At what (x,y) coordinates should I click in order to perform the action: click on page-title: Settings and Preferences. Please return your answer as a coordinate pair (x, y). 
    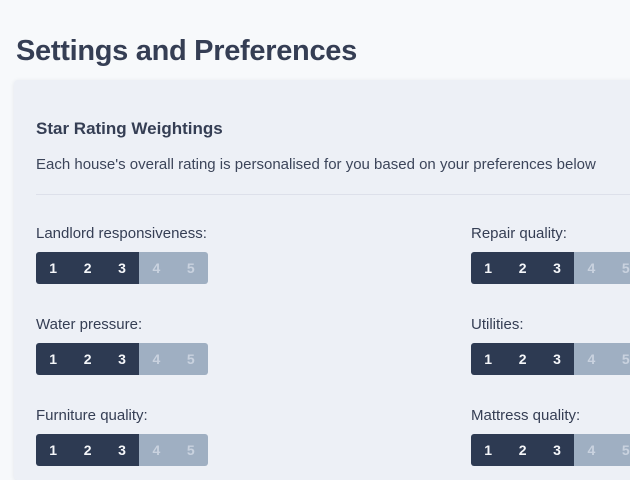
    Looking at the image, I should click on (186, 51).